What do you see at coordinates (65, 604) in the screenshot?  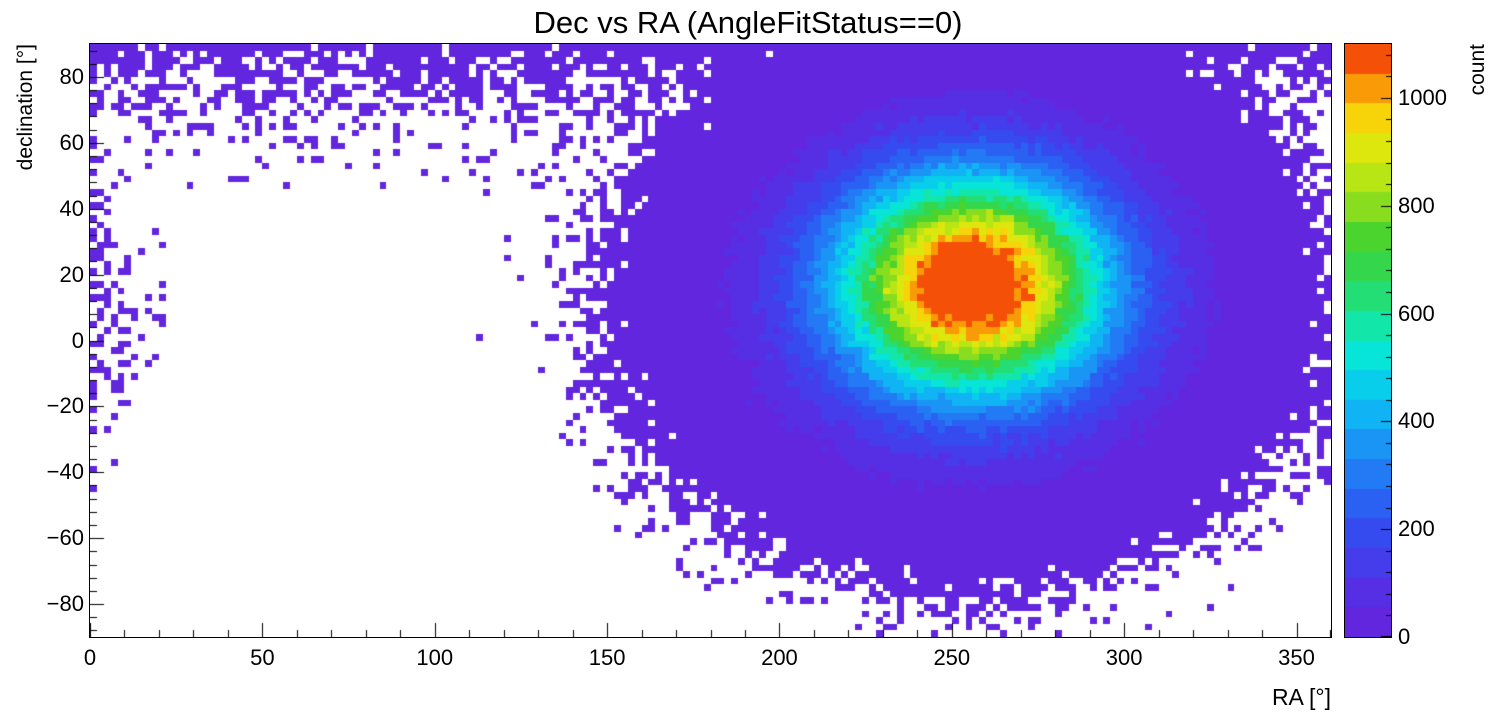 I see `y-tick-label: −80` at bounding box center [65, 604].